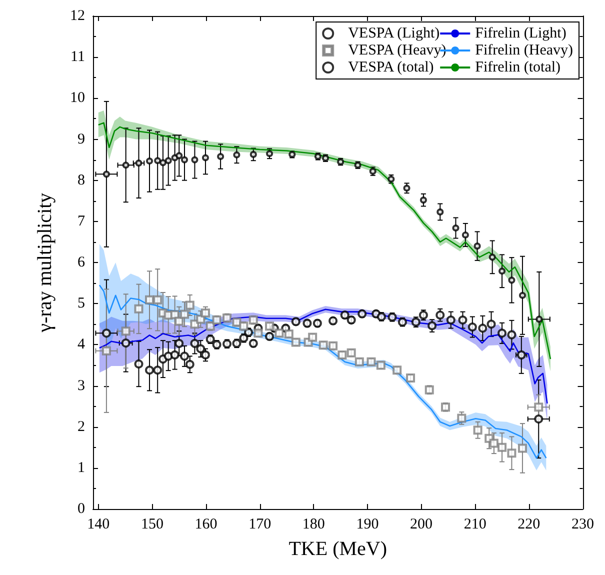 The width and height of the screenshot is (605, 575). Describe the element at coordinates (82, 221) in the screenshot. I see `y-tick-label: 7` at that location.